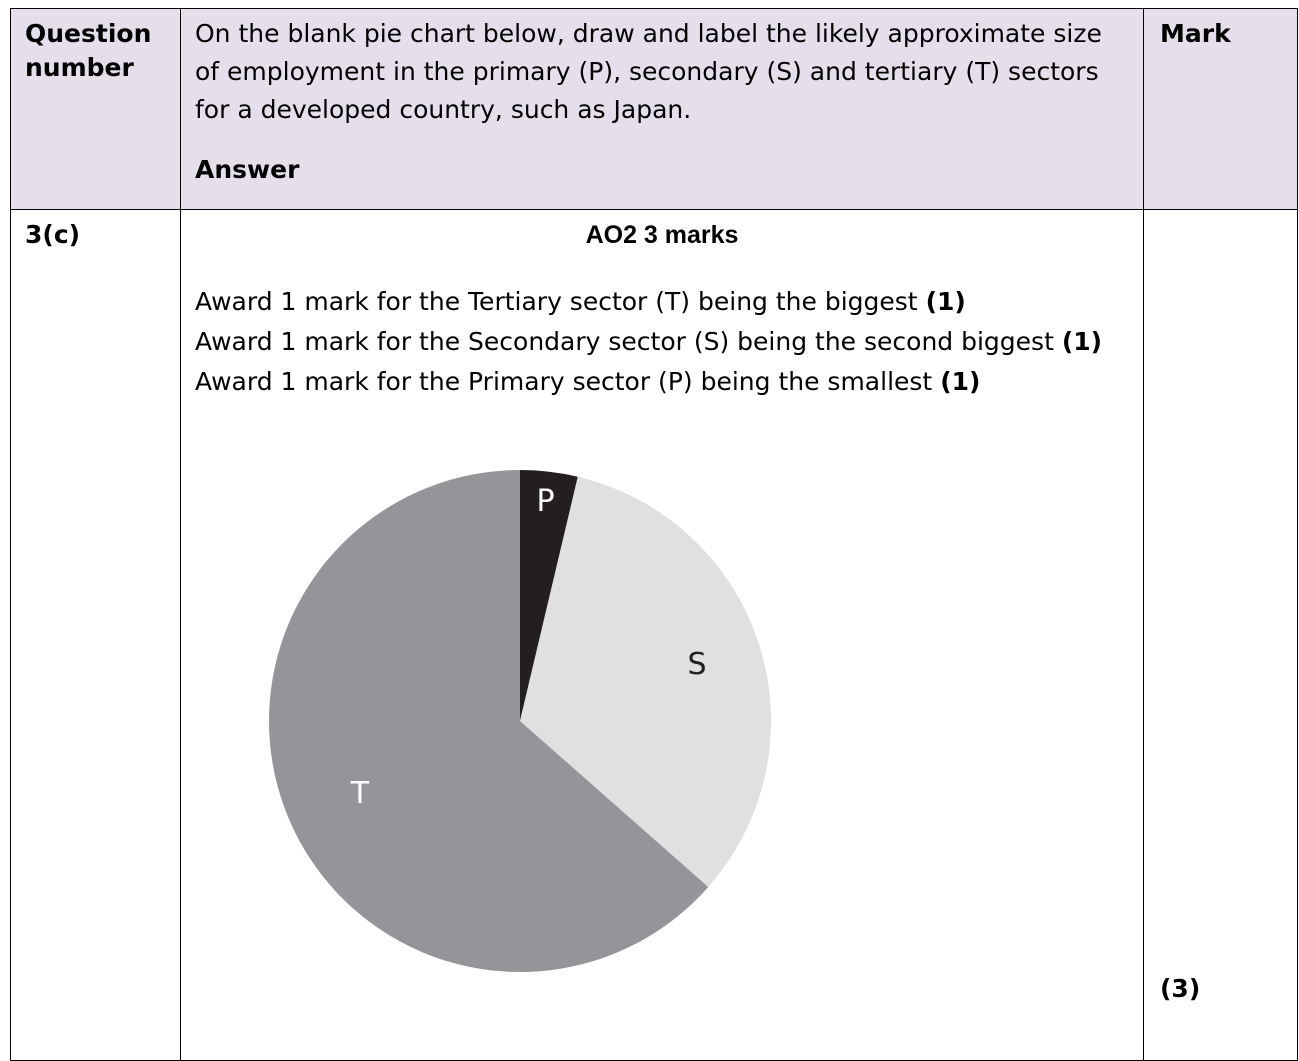  What do you see at coordinates (696, 664) in the screenshot?
I see `pie-label-s: S` at bounding box center [696, 664].